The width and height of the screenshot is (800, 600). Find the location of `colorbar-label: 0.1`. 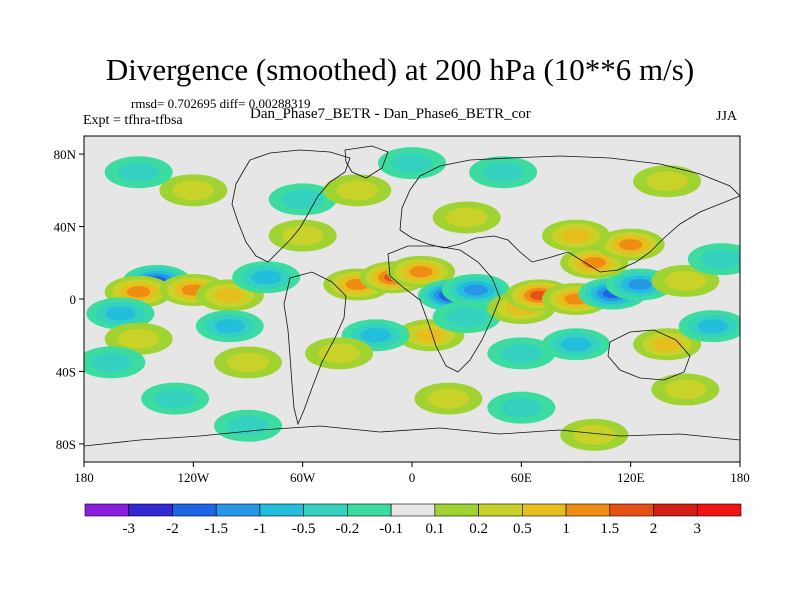

colorbar-label: 0.1 is located at coordinates (434, 529).